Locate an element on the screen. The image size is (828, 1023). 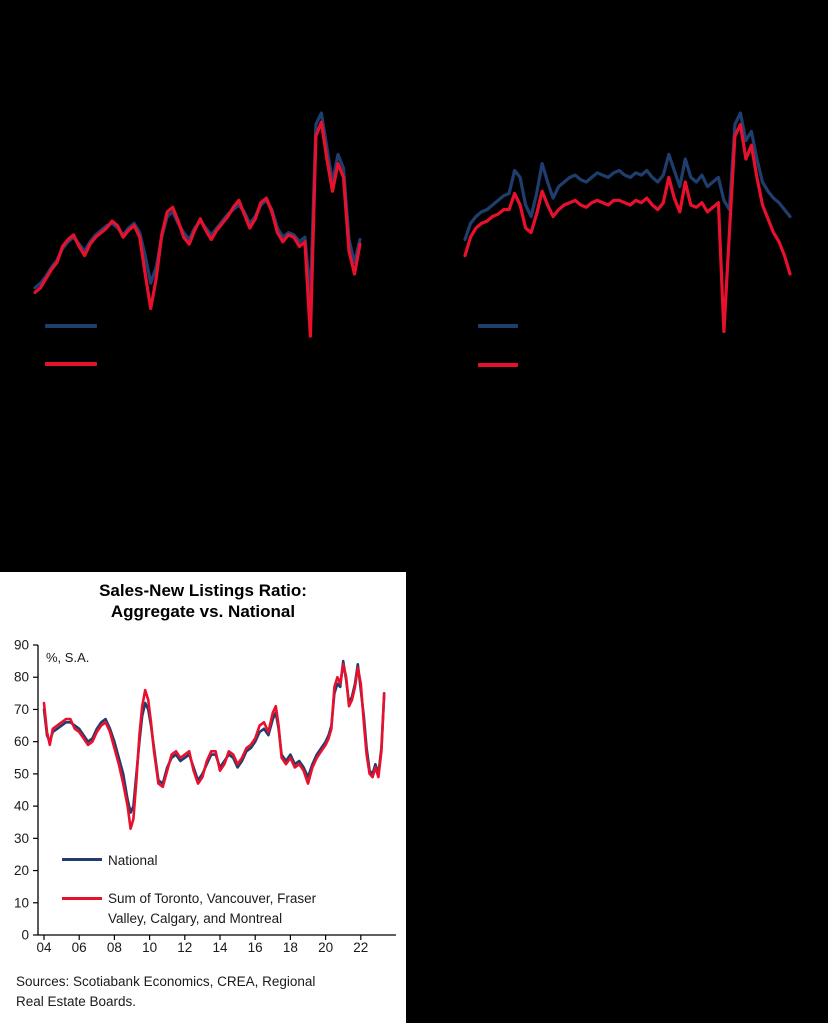
chart-top-right is located at coordinates (627, 222).